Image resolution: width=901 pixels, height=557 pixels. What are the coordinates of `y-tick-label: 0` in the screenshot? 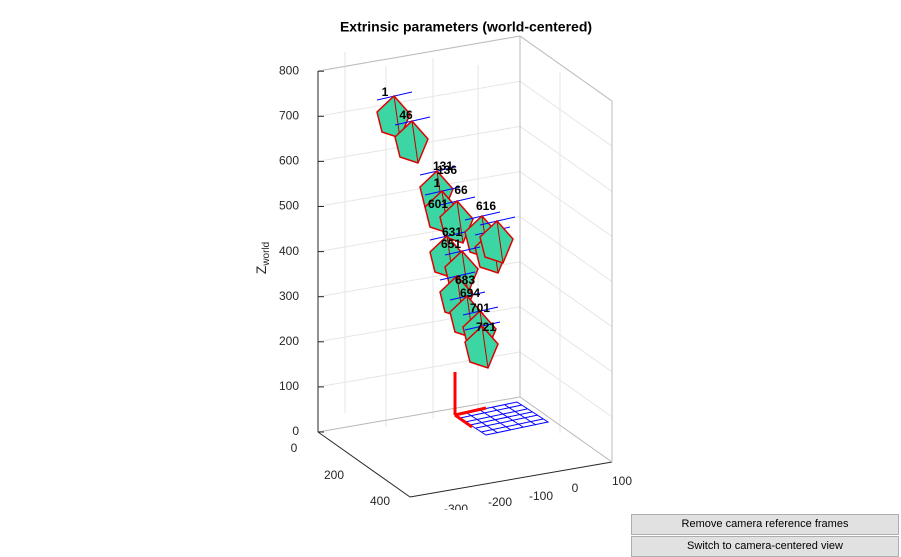 It's located at (575, 488).